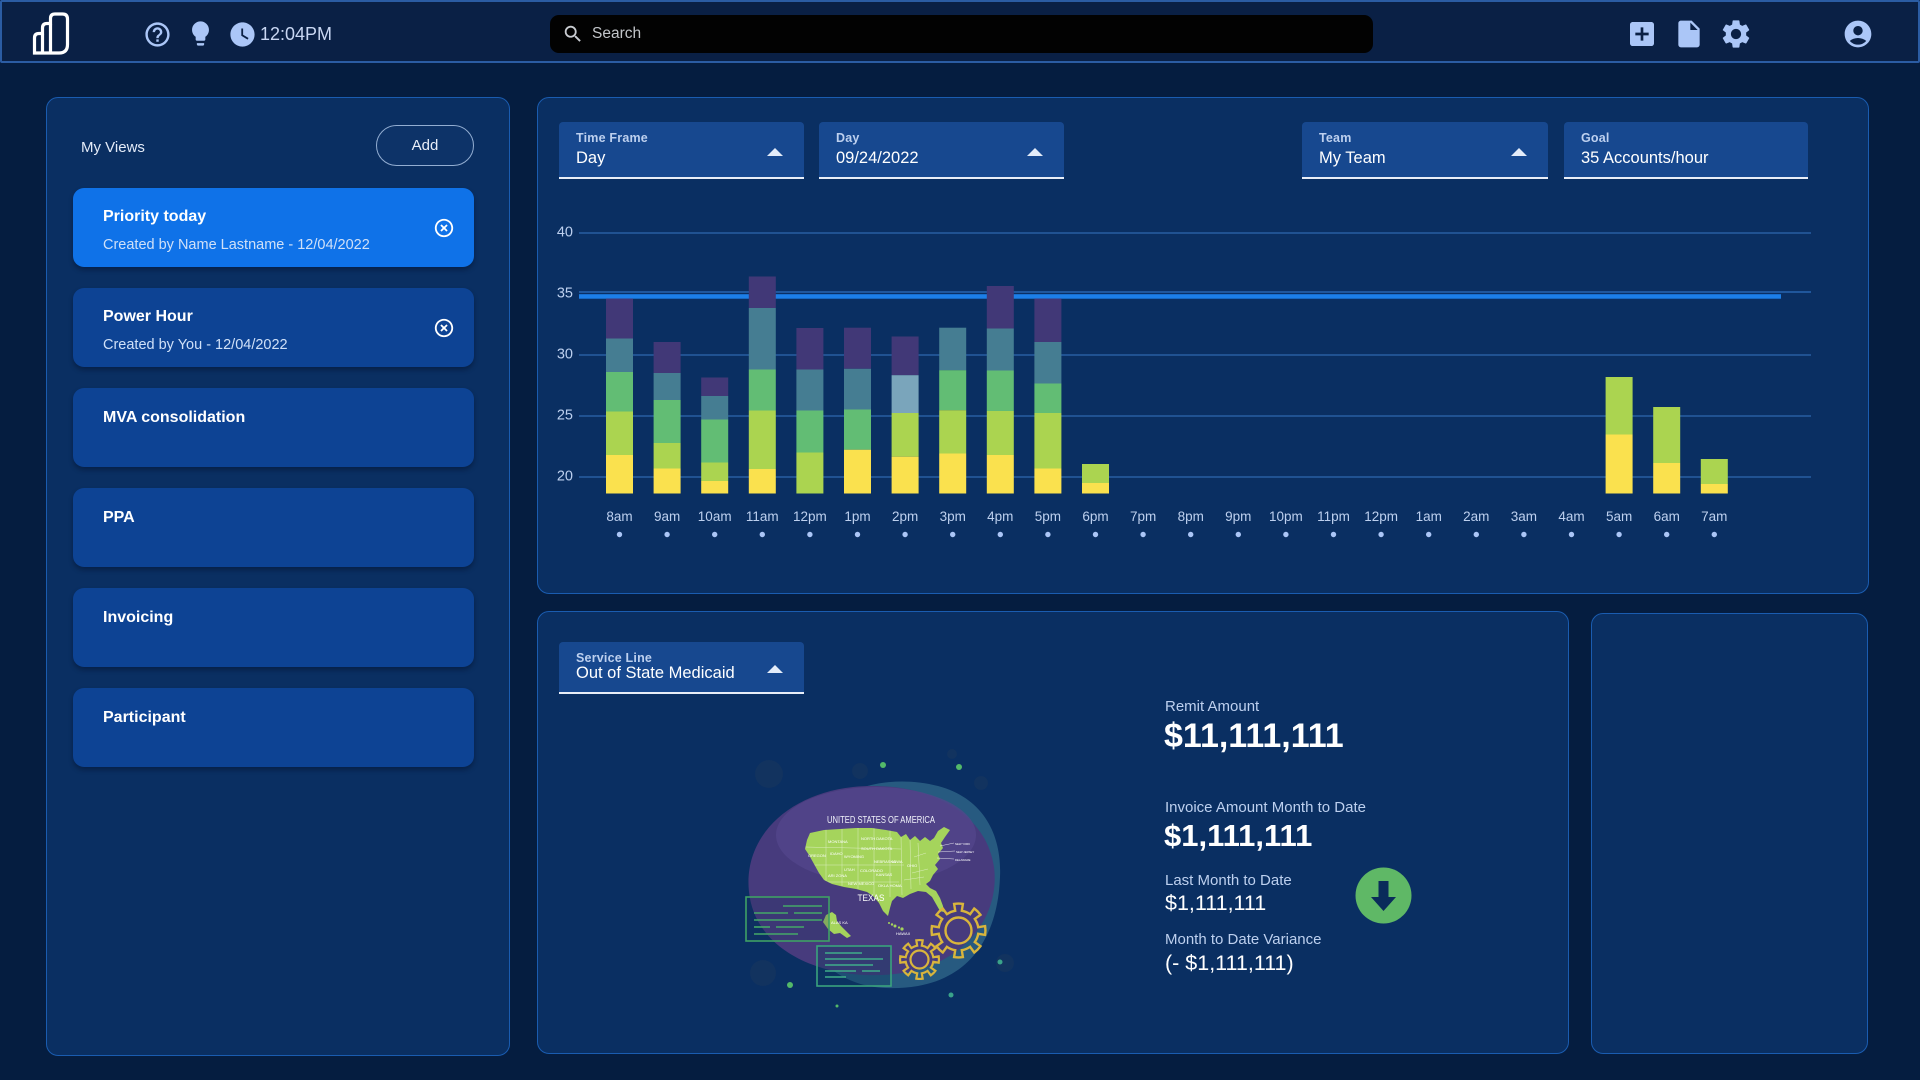 The height and width of the screenshot is (1080, 1920). Describe the element at coordinates (962, 844) in the screenshot. I see `svg-text: NEW YORK` at that location.